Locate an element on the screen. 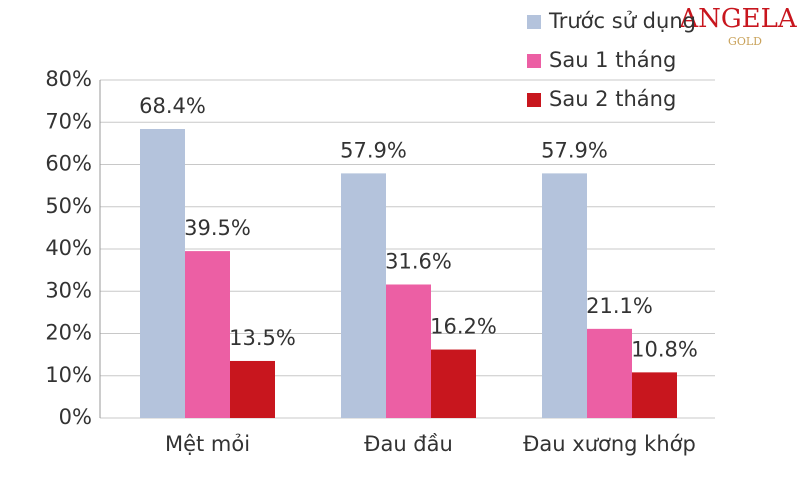 The image size is (800, 495). y-tick-label: 70% is located at coordinates (68, 121).